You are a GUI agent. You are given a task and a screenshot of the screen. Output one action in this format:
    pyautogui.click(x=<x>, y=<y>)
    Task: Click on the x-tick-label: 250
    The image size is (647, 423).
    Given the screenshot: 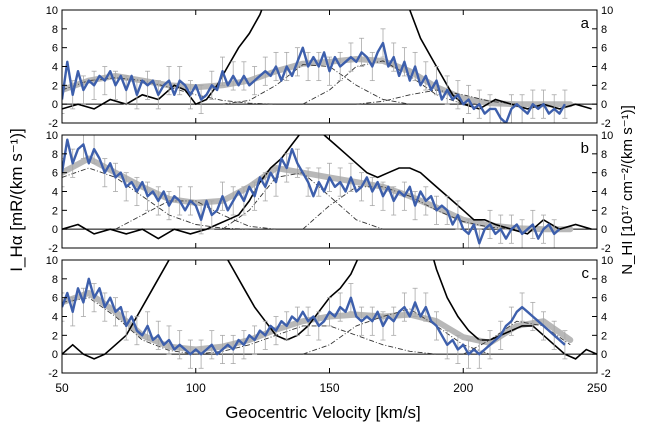 What is the action you would take?
    pyautogui.click(x=597, y=388)
    